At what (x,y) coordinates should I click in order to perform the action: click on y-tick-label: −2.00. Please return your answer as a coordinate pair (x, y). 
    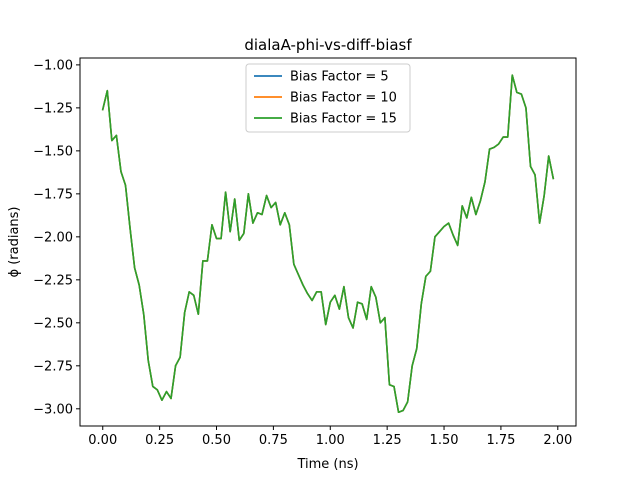
    Looking at the image, I should click on (53, 237).